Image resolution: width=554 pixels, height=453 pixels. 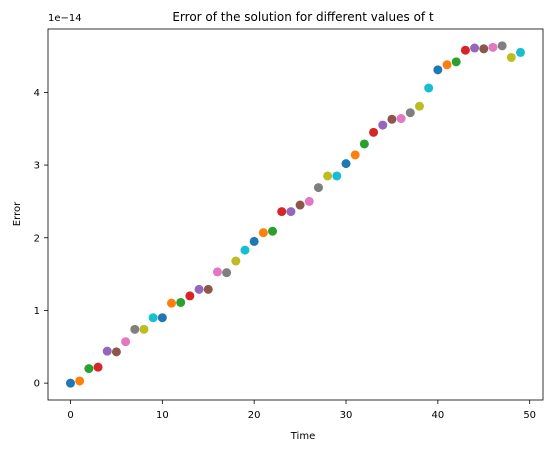 I want to click on y-tick-label: 4, so click(x=37, y=93).